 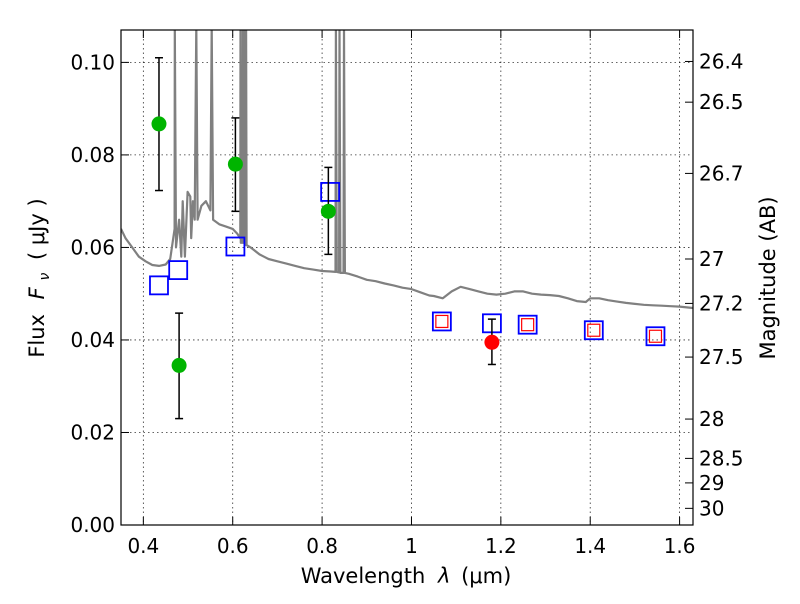 What do you see at coordinates (492, 342) in the screenshot?
I see `data-point-red` at bounding box center [492, 342].